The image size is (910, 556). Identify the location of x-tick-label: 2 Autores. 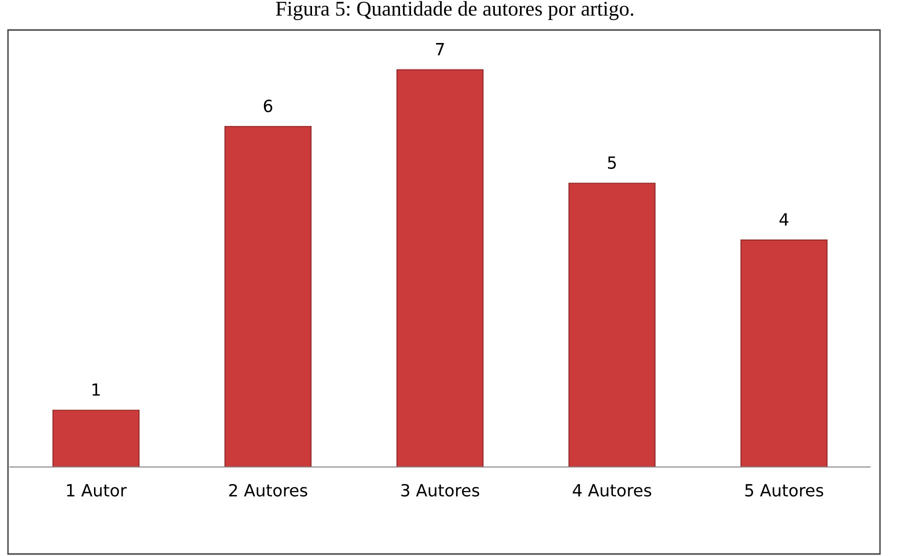
(268, 490).